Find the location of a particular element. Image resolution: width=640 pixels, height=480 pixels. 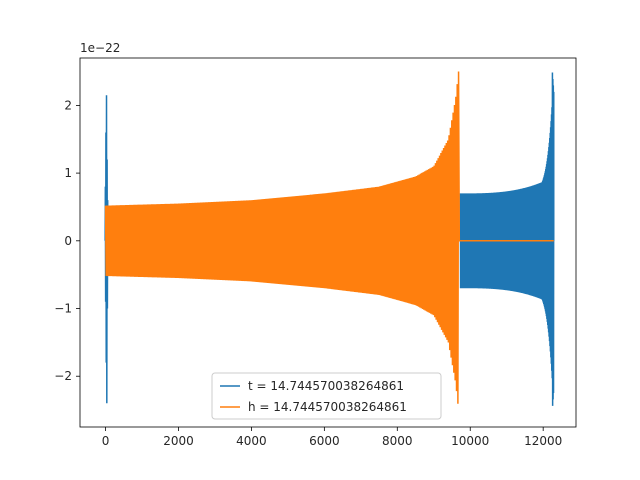

legend-entry: h = 14.744570038264861 is located at coordinates (313, 407).